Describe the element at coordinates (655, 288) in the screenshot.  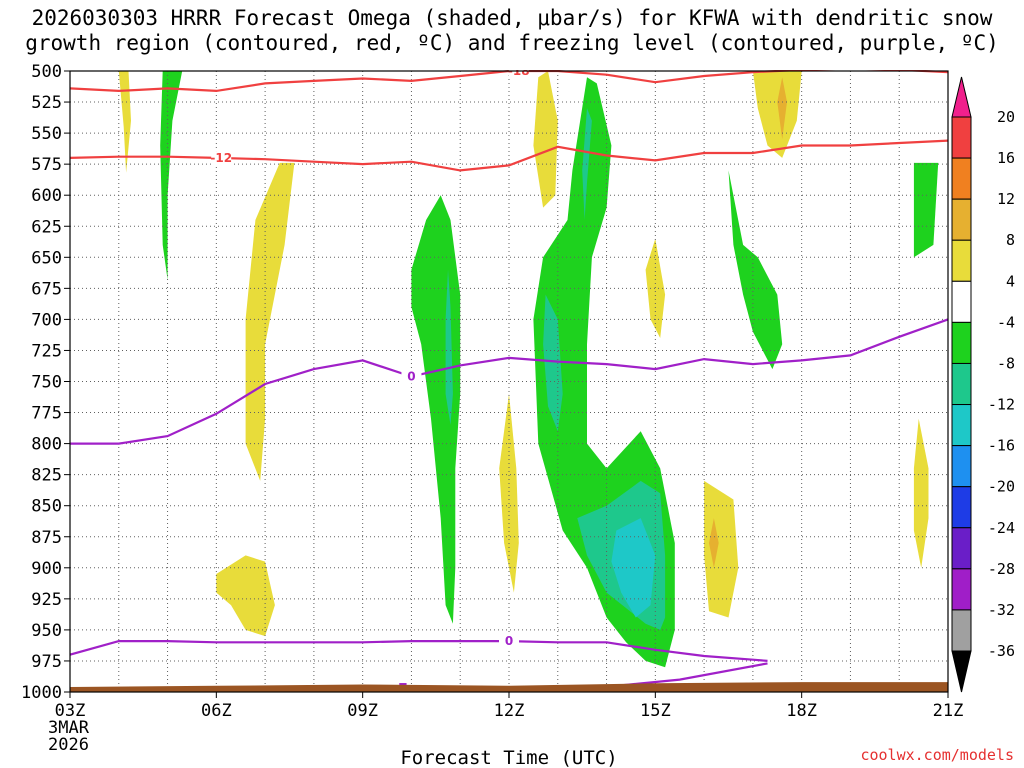
I see `omega-region-yellow-col-15z` at that location.